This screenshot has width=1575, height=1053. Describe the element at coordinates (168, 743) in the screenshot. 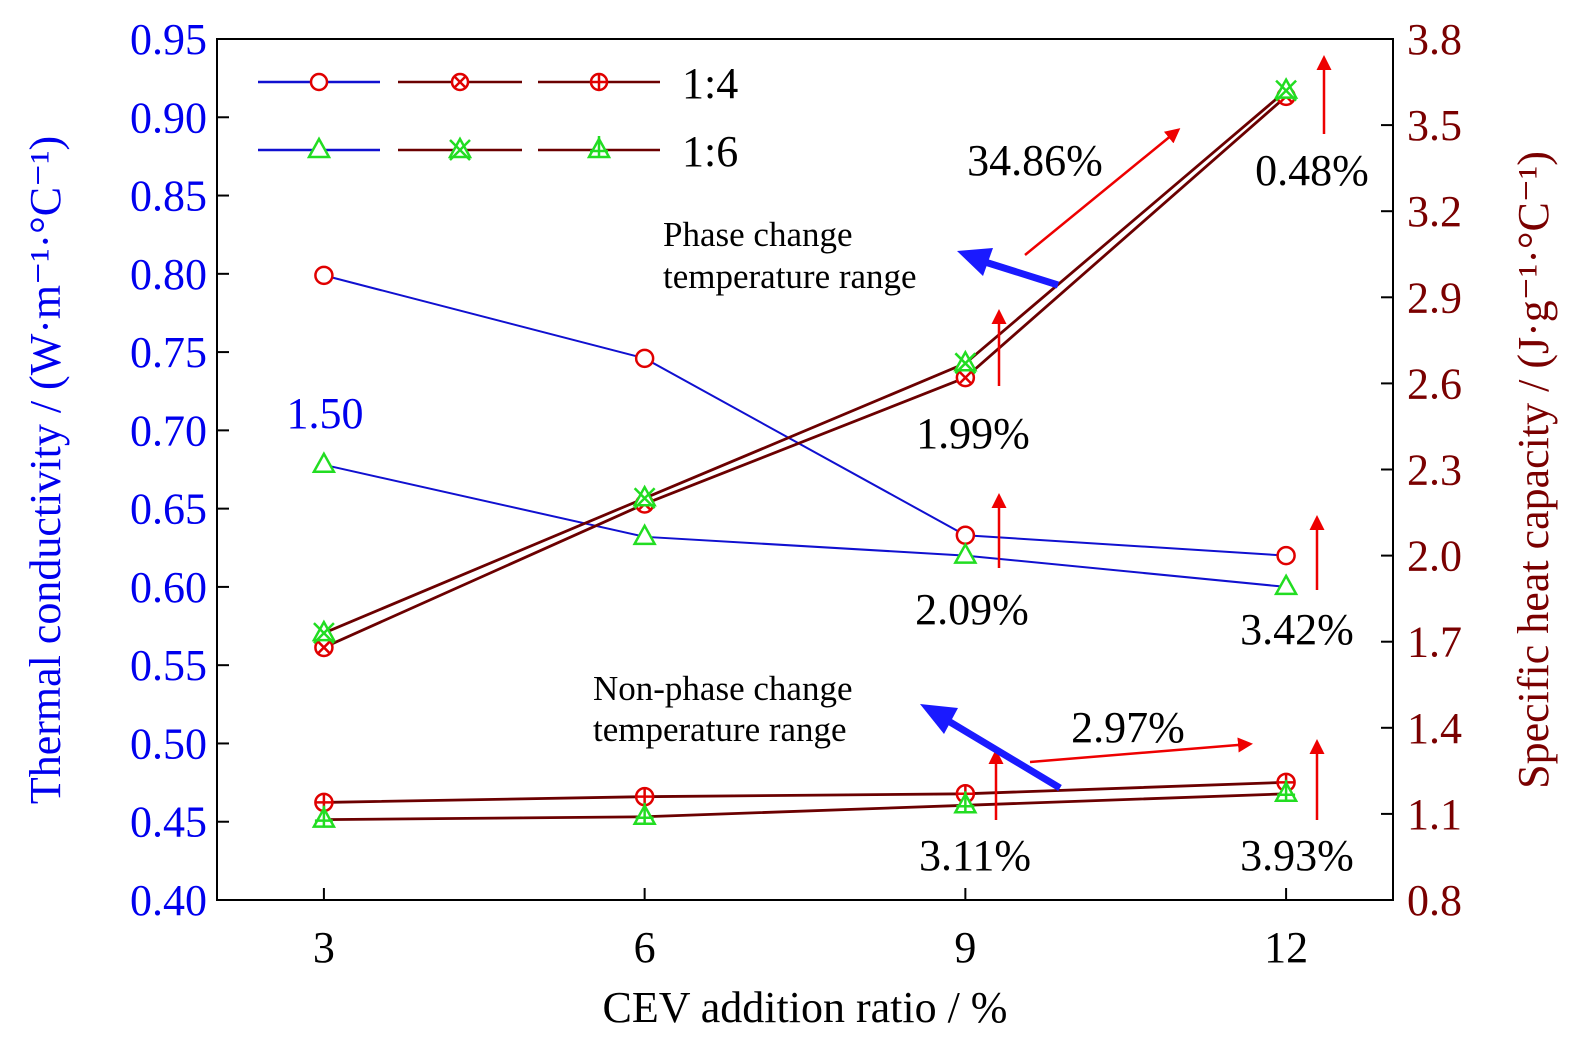

I see `left-axis-tick-label: 0.50` at that location.